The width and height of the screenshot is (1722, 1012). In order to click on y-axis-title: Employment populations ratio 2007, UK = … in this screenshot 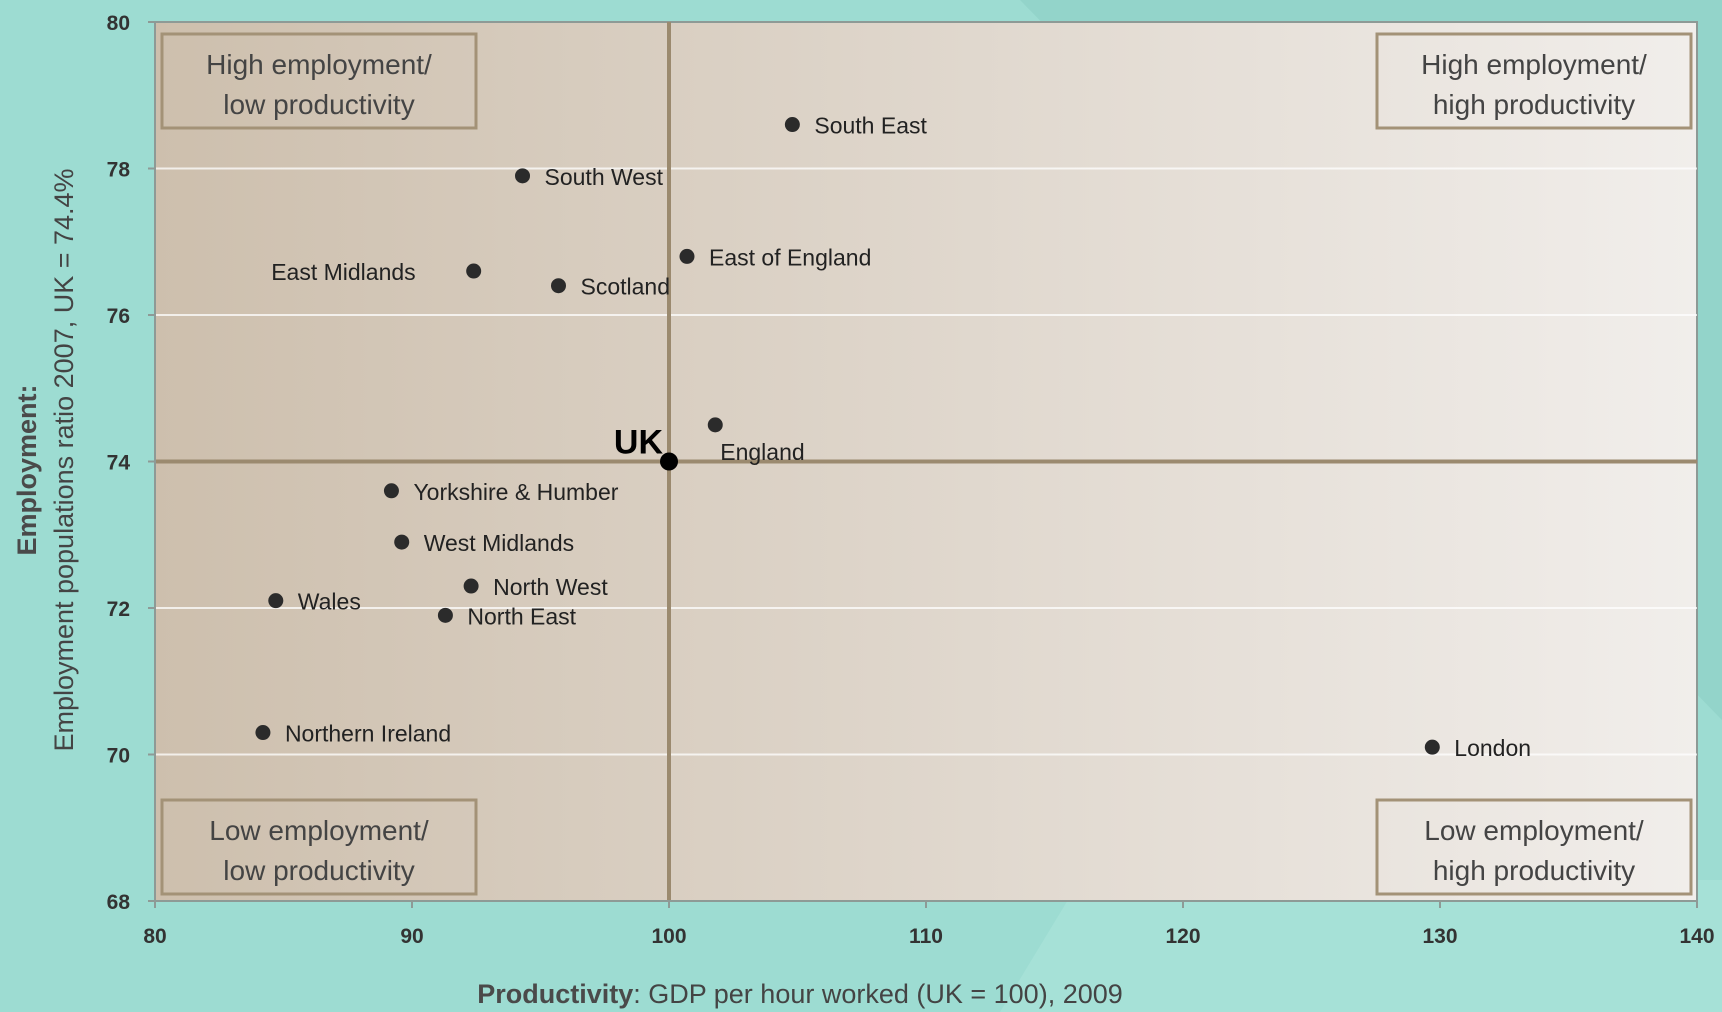, I will do `click(64, 459)`.